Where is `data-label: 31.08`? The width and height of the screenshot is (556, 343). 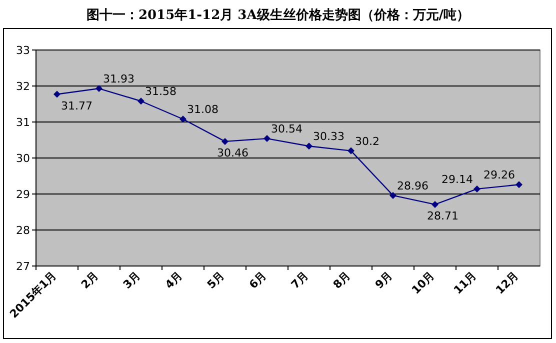 data-label: 31.08 is located at coordinates (202, 109).